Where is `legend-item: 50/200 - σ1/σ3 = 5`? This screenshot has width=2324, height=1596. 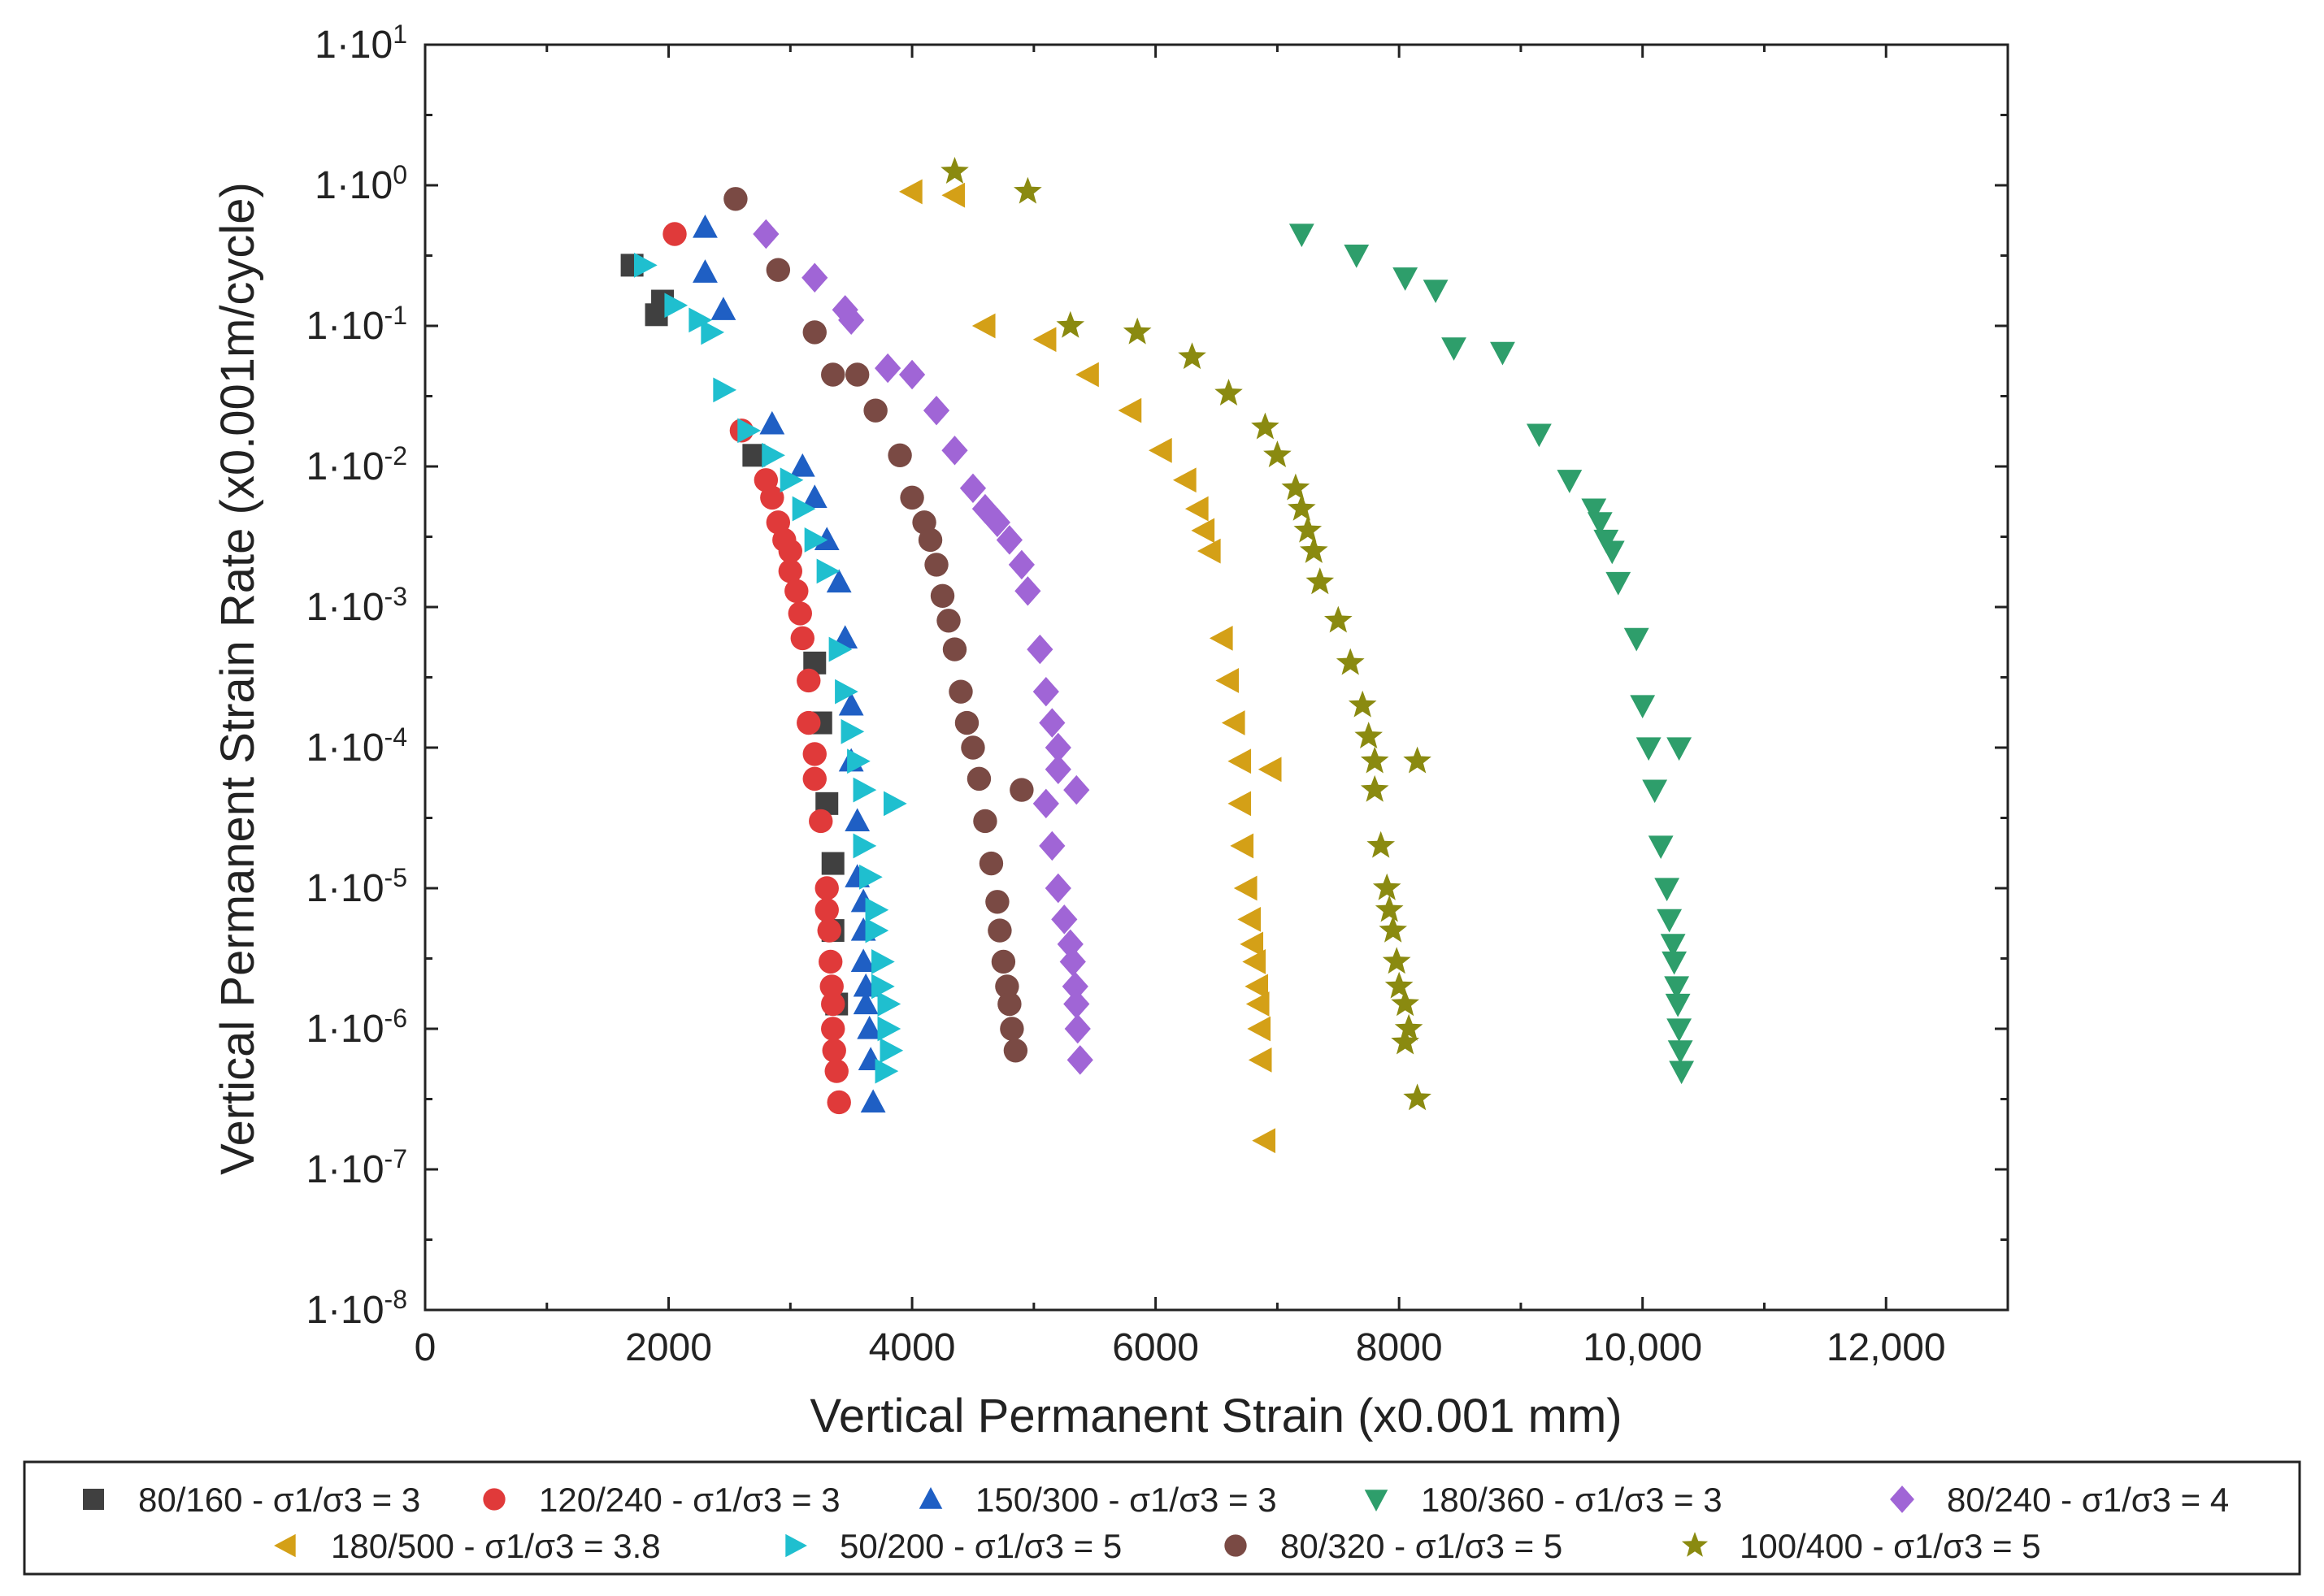 legend-item: 50/200 - σ1/σ3 = 5 is located at coordinates (953, 1546).